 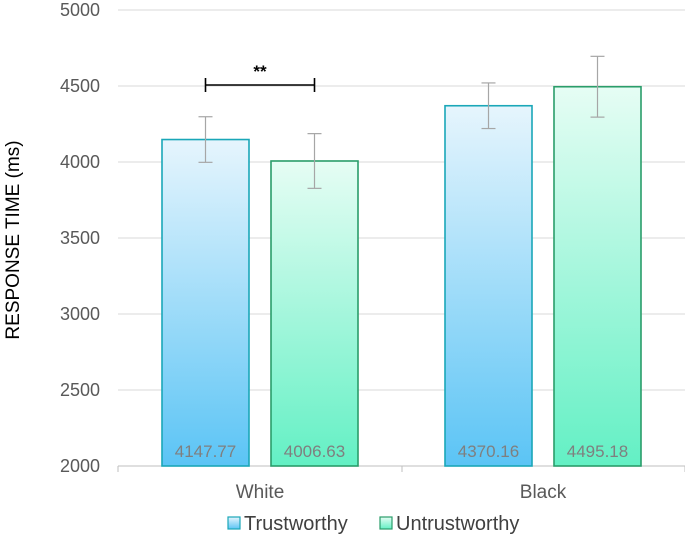 What do you see at coordinates (401, 451) in the screenshot?
I see `data-labels: 4147.77 4006.63 4370.16 4495.18` at bounding box center [401, 451].